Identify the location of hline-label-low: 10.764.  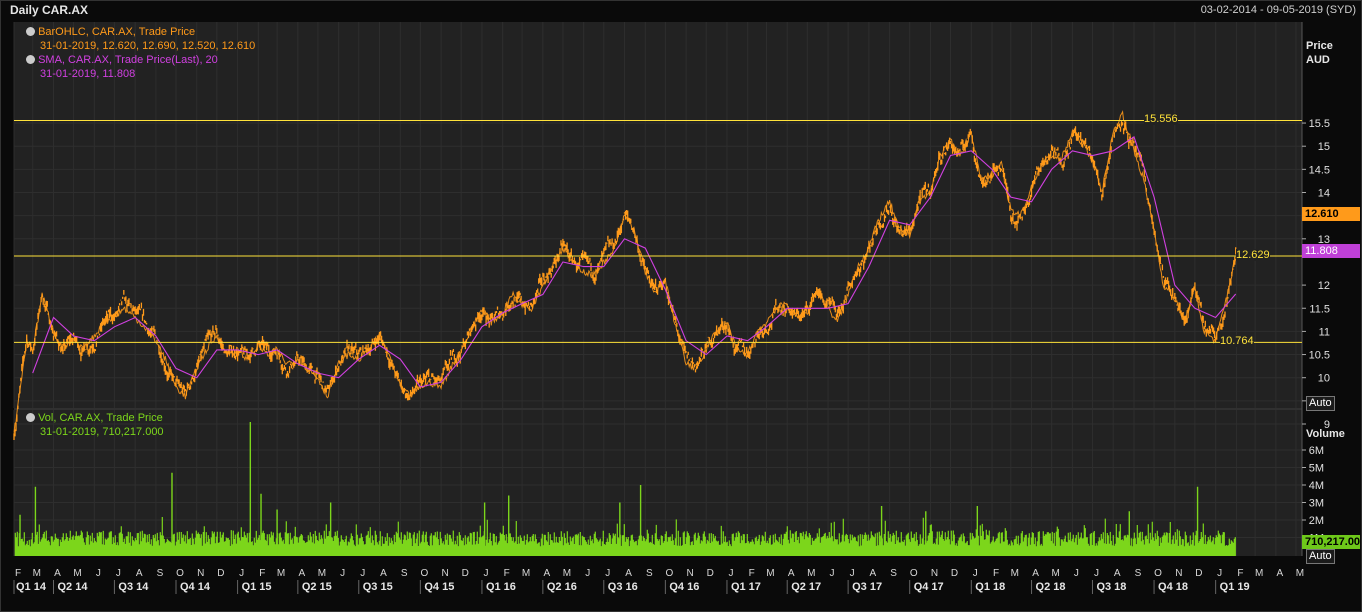
(1237, 341).